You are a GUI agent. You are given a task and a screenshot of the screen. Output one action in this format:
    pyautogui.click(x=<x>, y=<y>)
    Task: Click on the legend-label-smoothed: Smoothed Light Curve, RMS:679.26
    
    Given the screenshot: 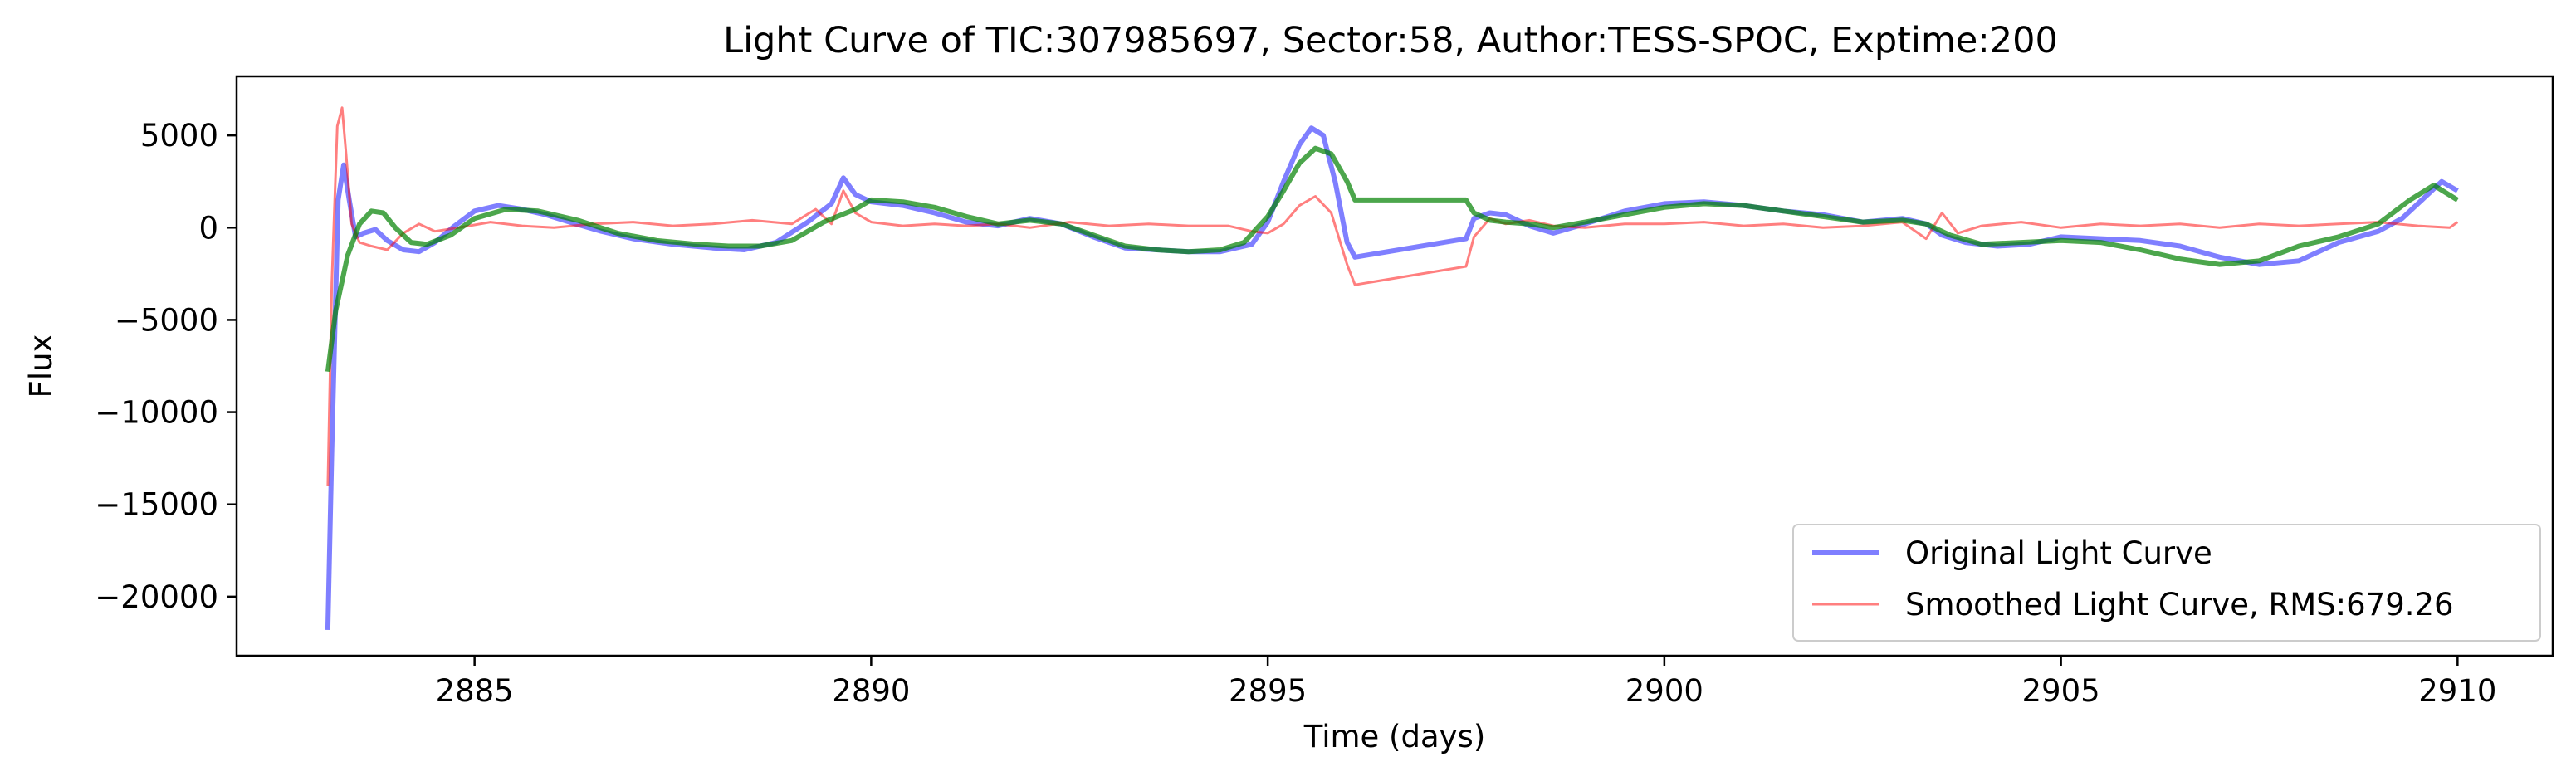 What is the action you would take?
    pyautogui.click(x=2179, y=604)
    